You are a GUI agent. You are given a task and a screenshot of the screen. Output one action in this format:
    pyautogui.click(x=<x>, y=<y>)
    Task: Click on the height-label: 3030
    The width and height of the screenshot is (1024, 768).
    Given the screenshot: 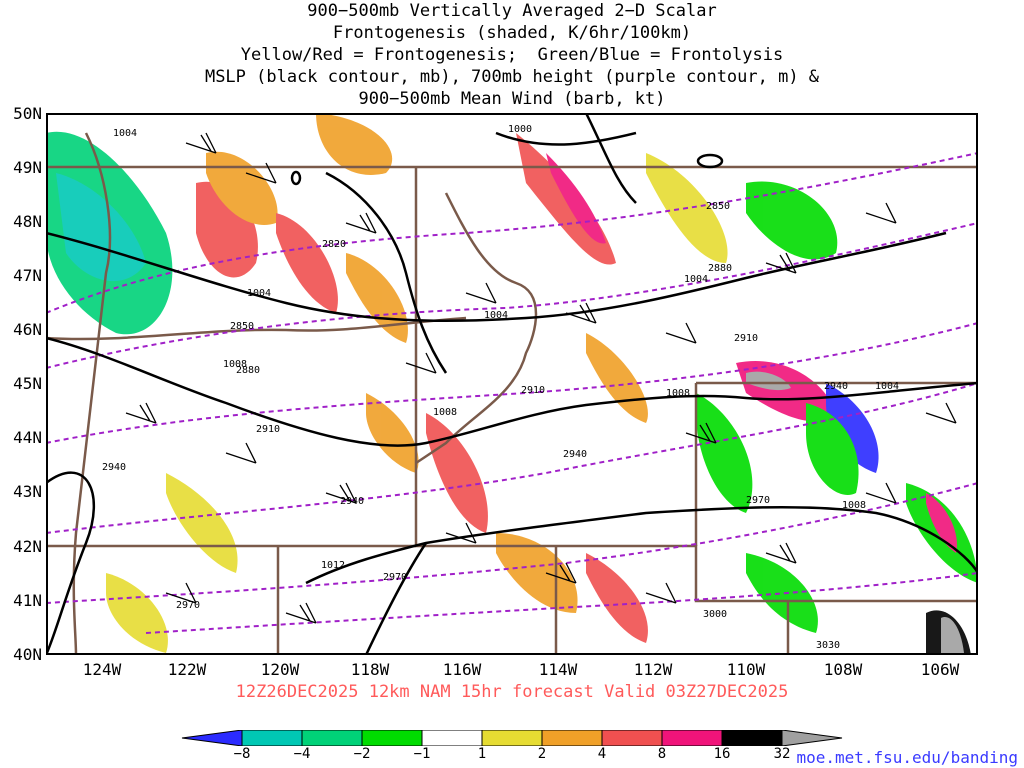 What is the action you would take?
    pyautogui.click(x=828, y=645)
    